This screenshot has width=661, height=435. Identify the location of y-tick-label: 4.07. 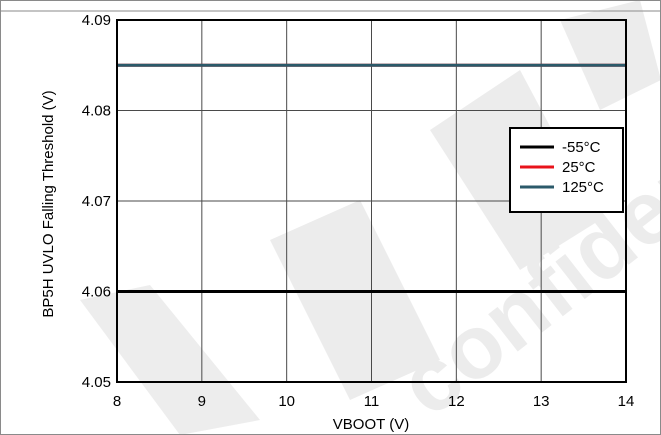
(96, 201).